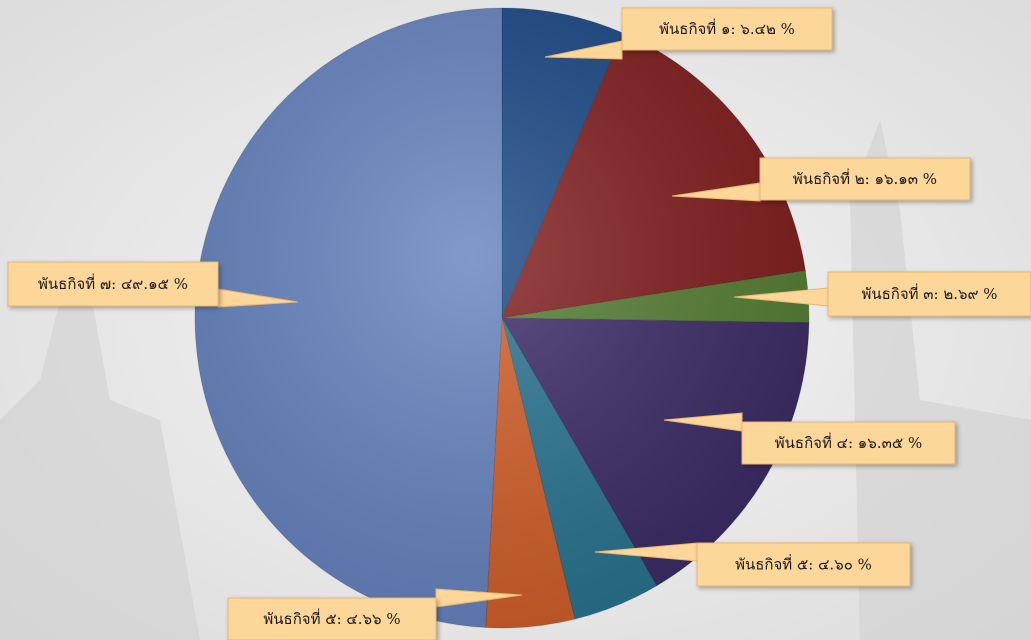 The width and height of the screenshot is (1031, 640). I want to click on data-label: พันธกิจที่ ๗: ๔๙.๑๕ %, so click(113, 283).